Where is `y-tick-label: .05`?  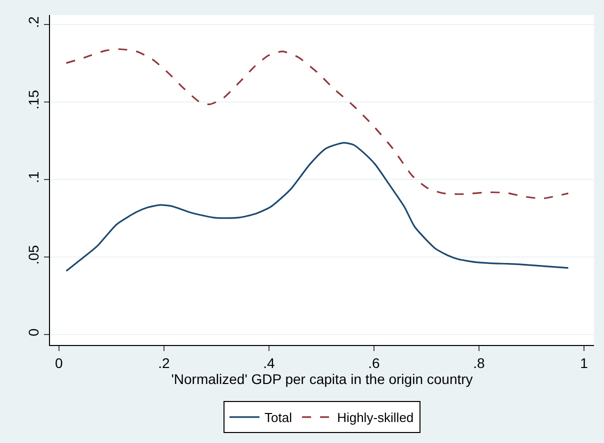 y-tick-label: .05 is located at coordinates (33, 254).